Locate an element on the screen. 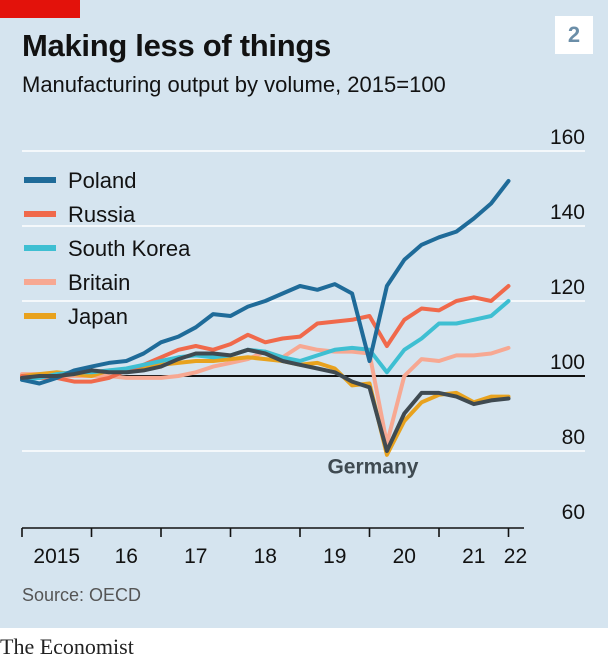  x-tick-label-16: 16 is located at coordinates (126, 556).